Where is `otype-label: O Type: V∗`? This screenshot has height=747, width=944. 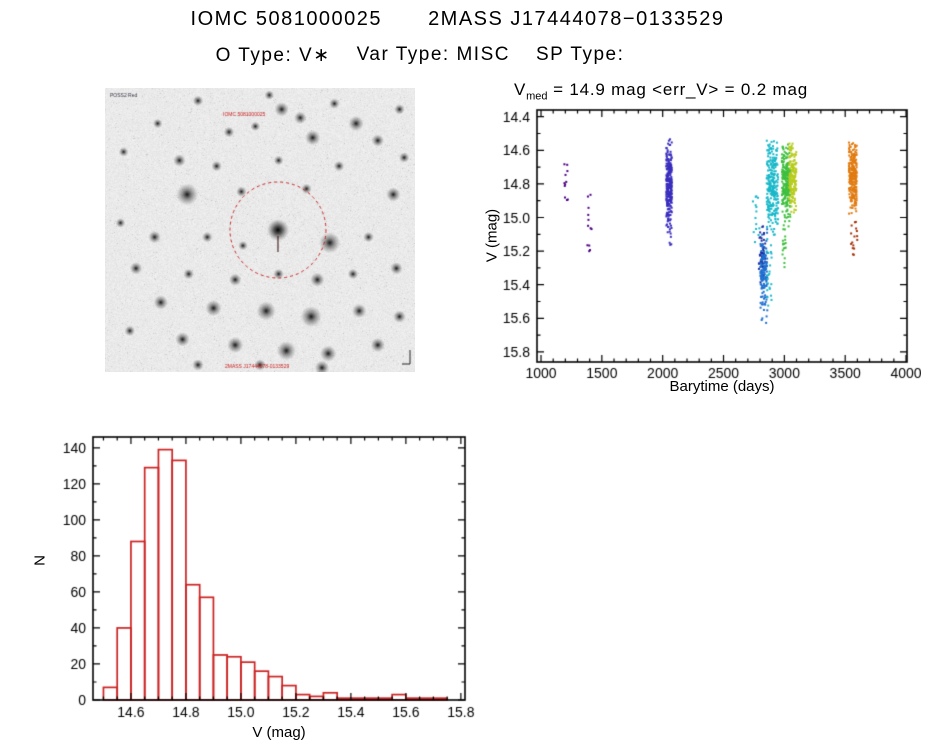 otype-label: O Type: V∗ is located at coordinates (273, 55).